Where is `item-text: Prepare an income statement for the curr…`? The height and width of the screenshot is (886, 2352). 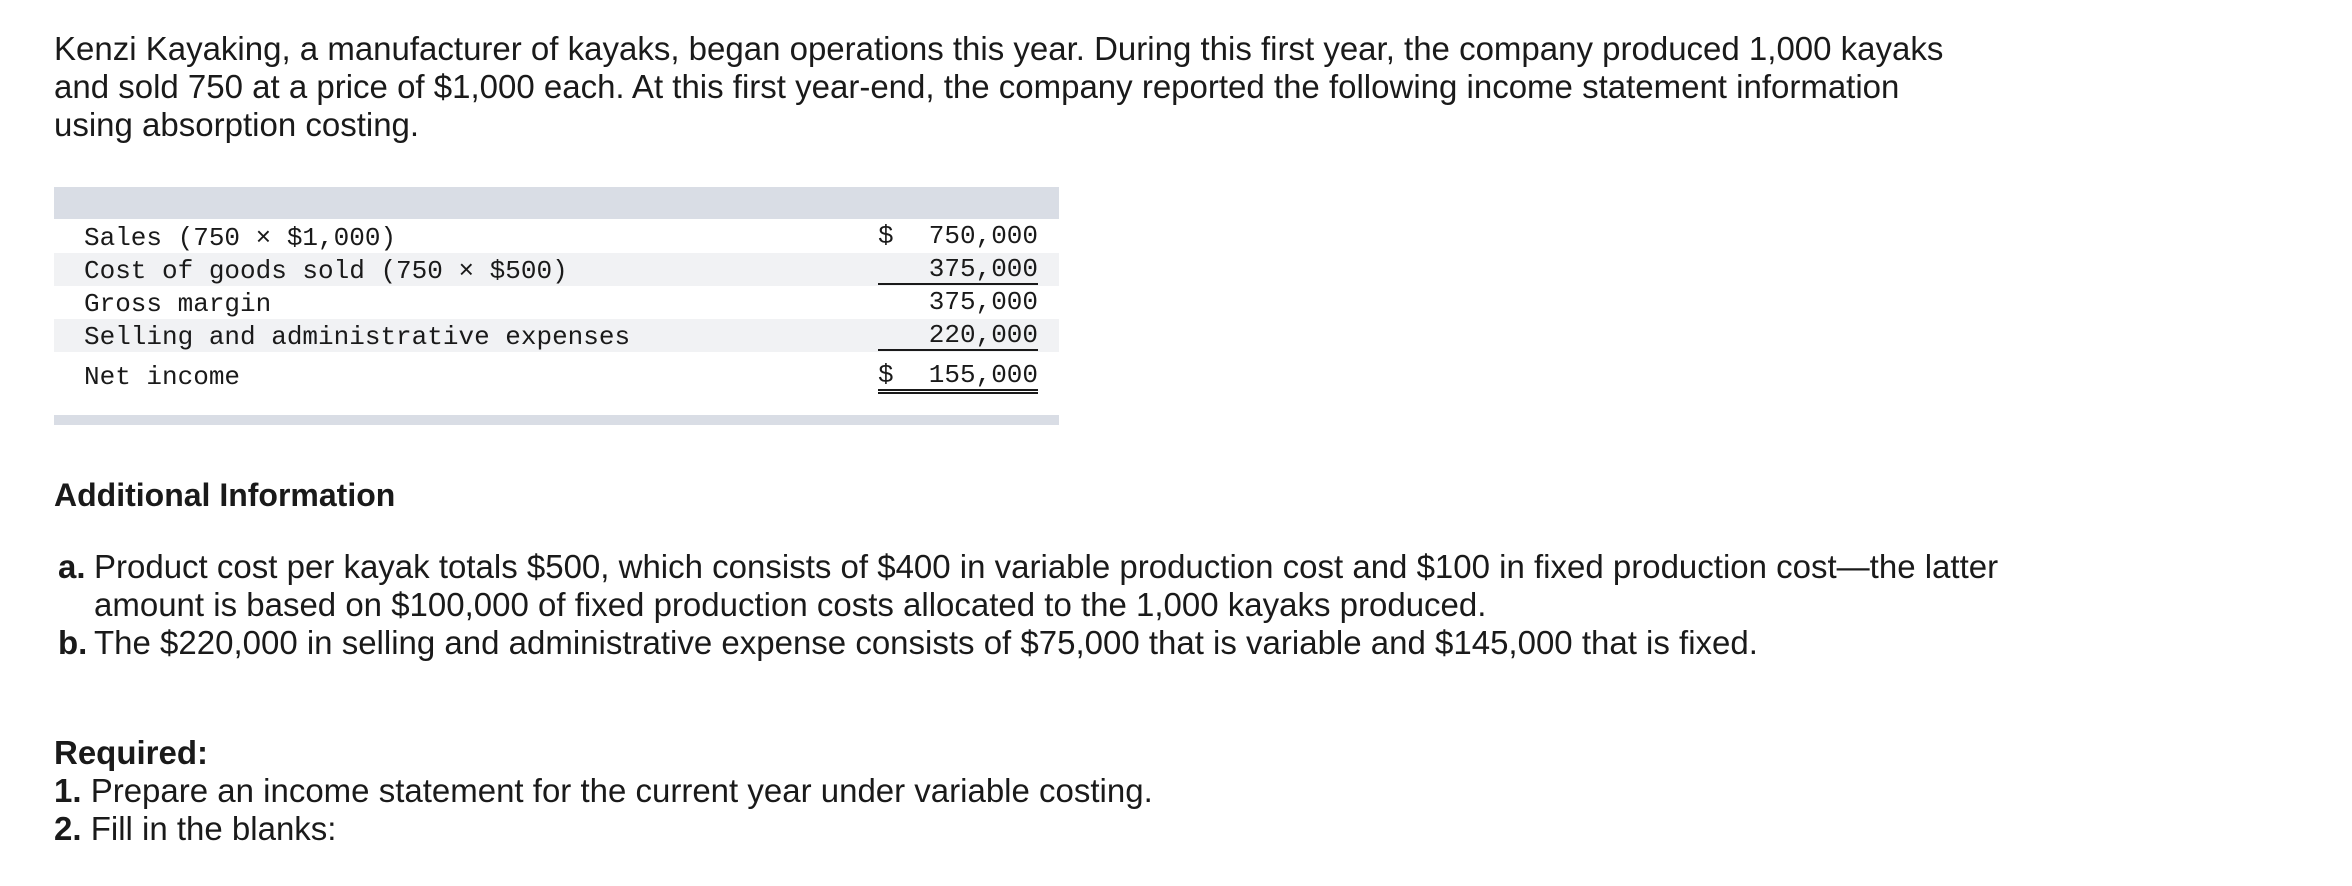
item-text: Prepare an income statement for the curr… is located at coordinates (621, 790).